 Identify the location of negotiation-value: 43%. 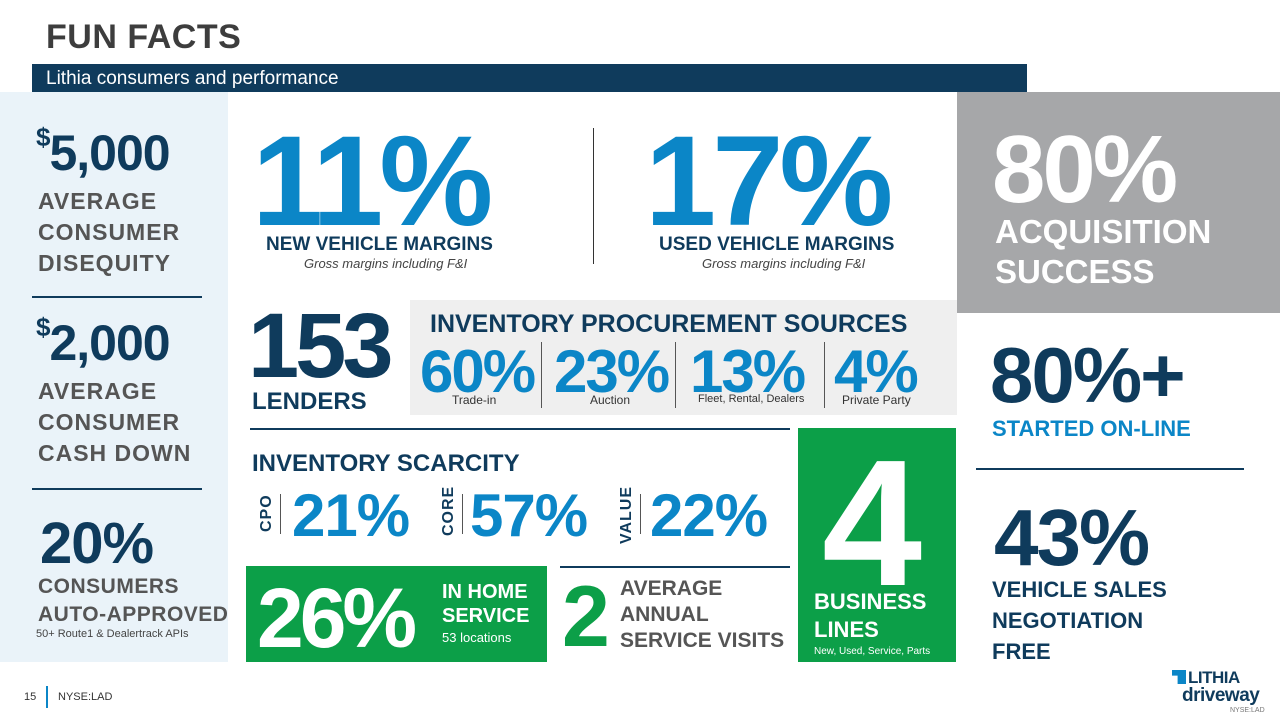
(1072, 537).